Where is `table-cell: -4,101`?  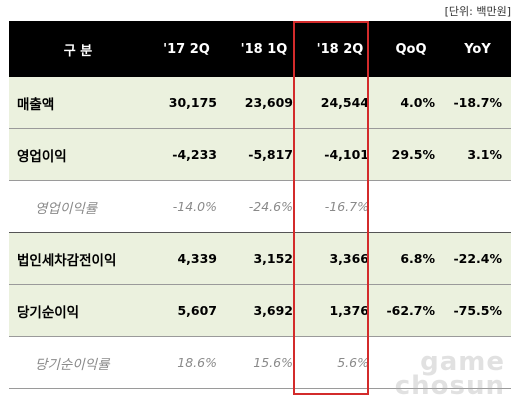 table-cell: -4,101 is located at coordinates (340, 154).